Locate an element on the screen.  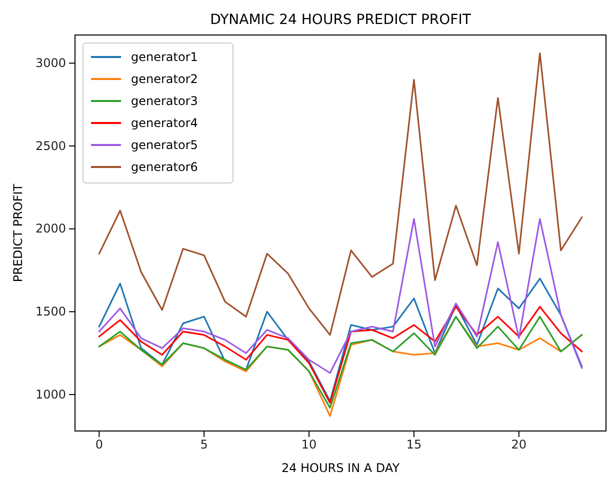
x-tick-label: 5 is located at coordinates (204, 445).